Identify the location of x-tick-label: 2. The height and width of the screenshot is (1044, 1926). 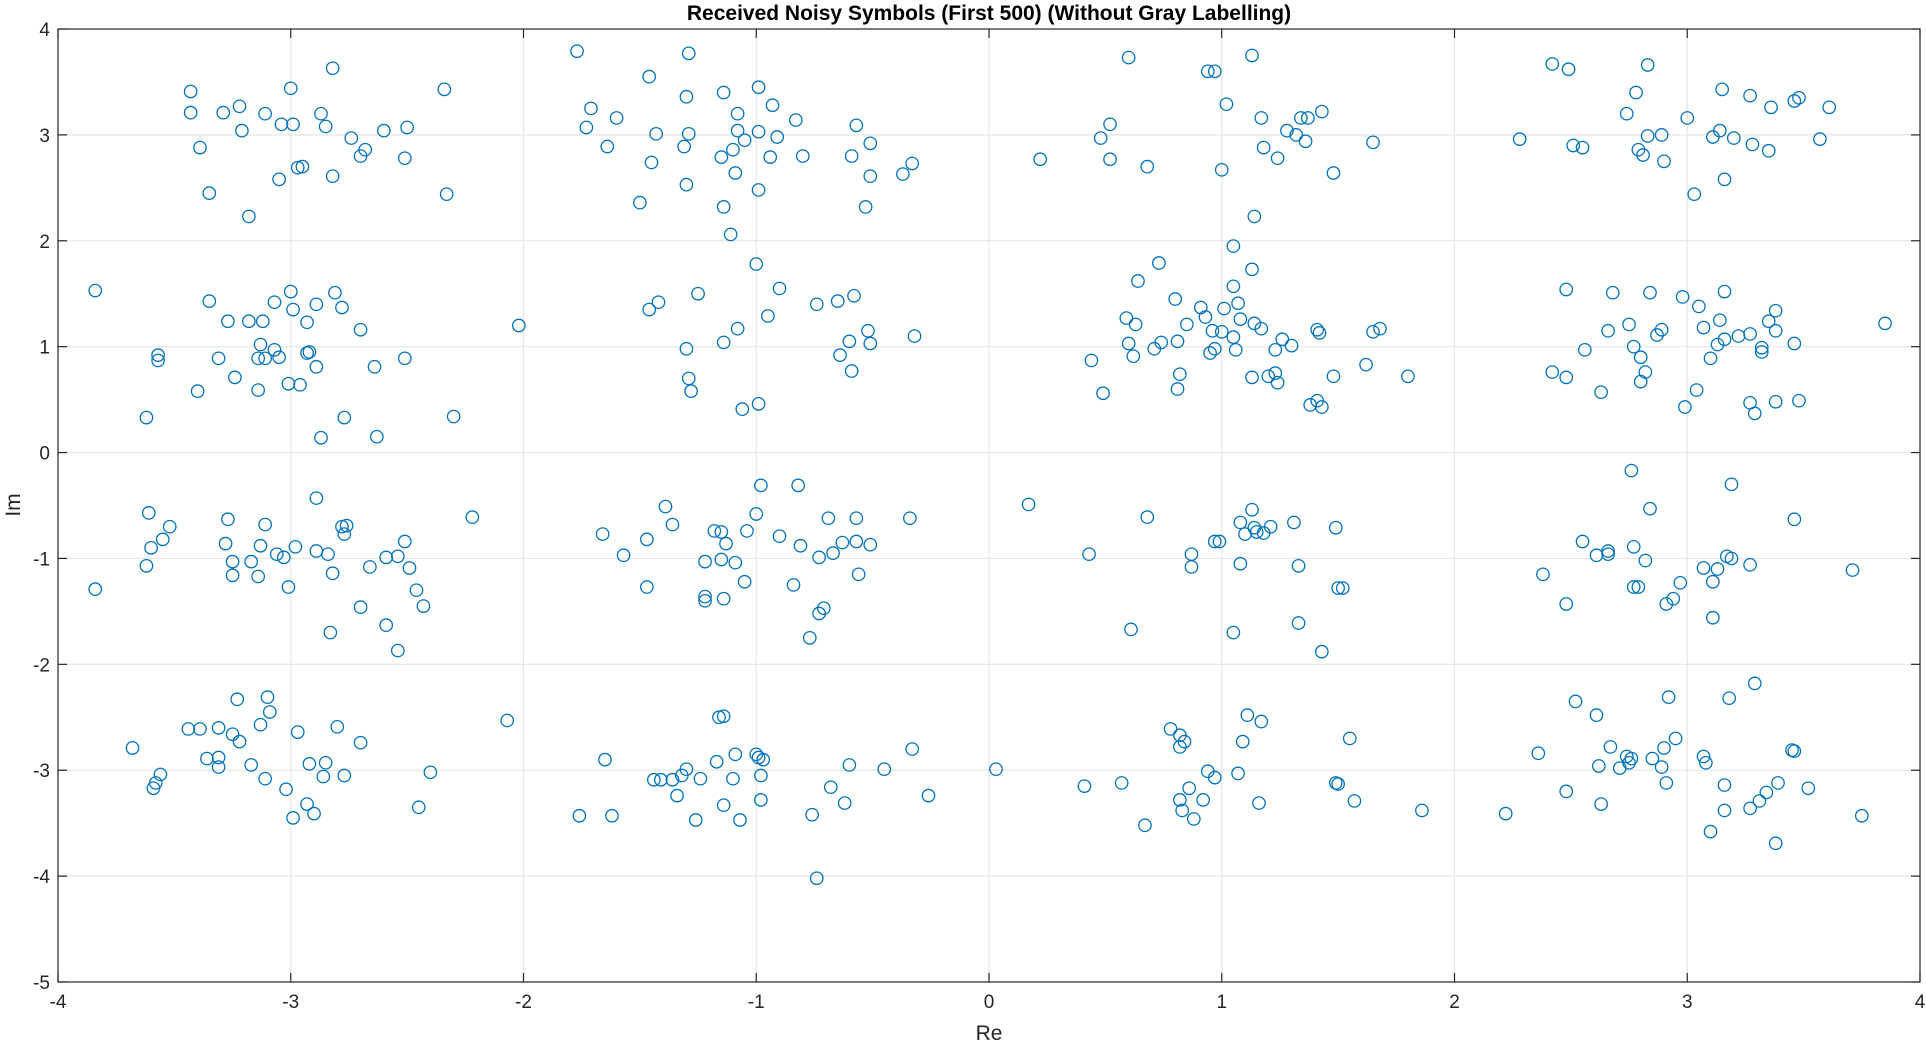
(1454, 1002).